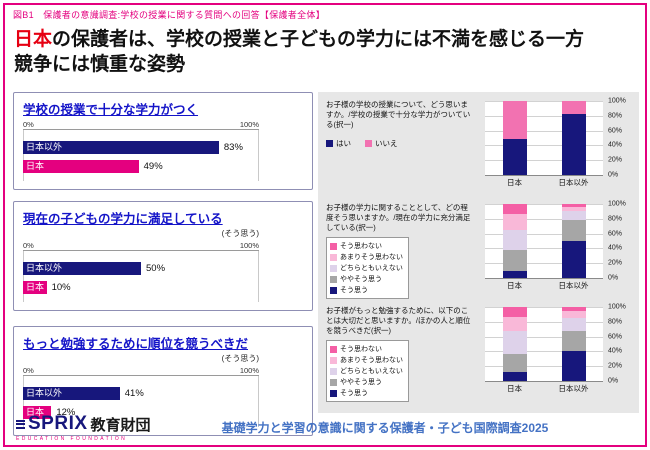 Image resolution: width=650 pixels, height=450 pixels. I want to click on bar-track: 日本以外 83% 日本 49%, so click(141, 155).